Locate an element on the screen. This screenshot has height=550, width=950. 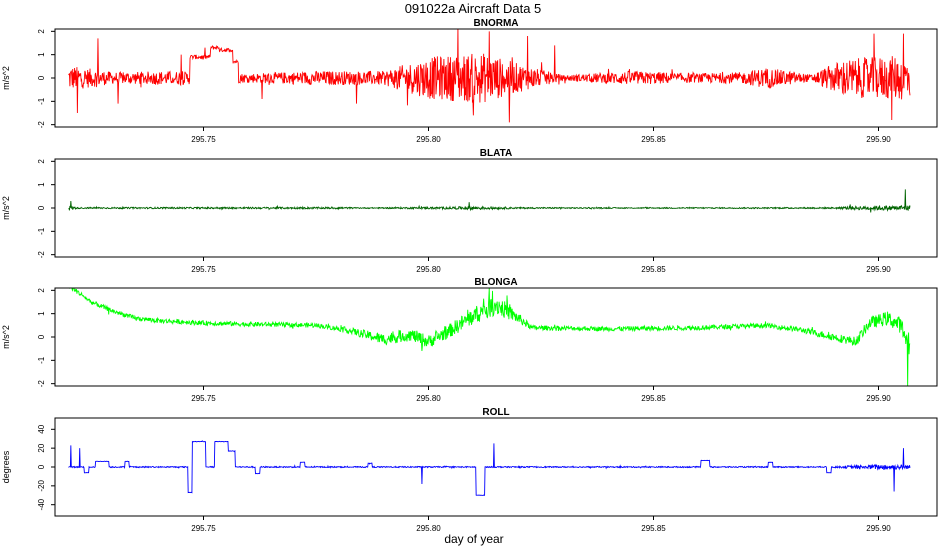
panel-title: BNORMA is located at coordinates (496, 23).